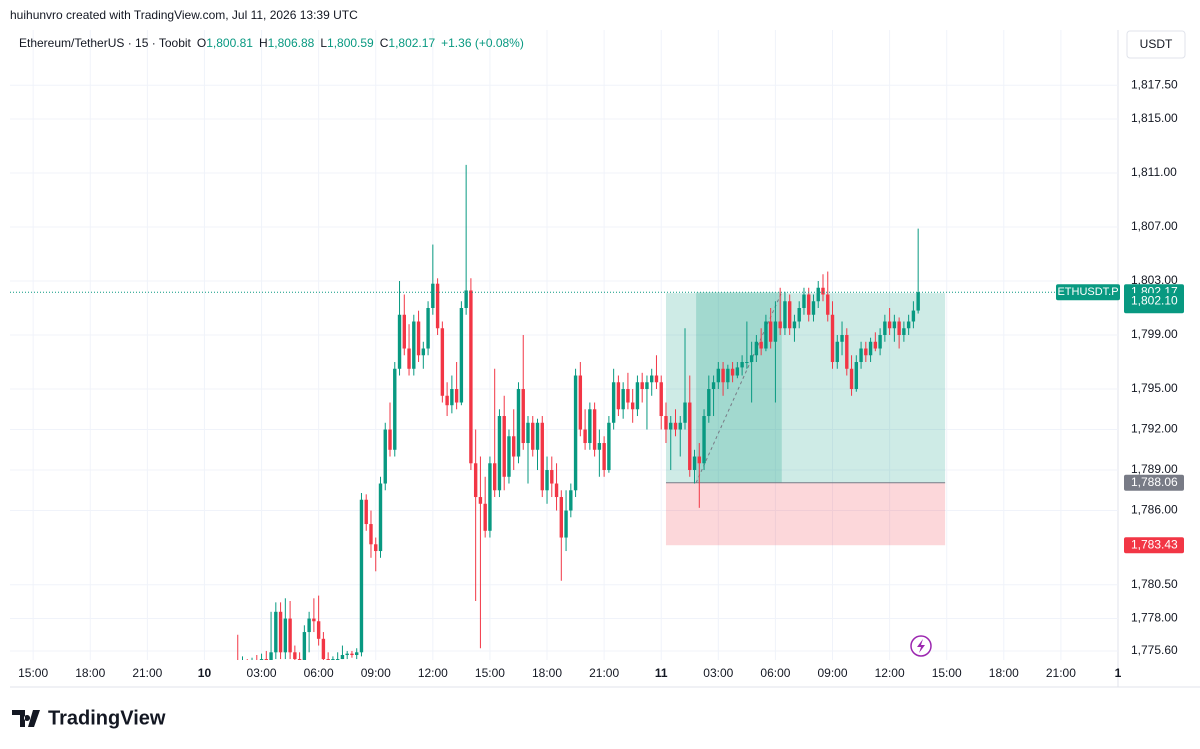  I want to click on take-profit-zone, so click(805, 388).